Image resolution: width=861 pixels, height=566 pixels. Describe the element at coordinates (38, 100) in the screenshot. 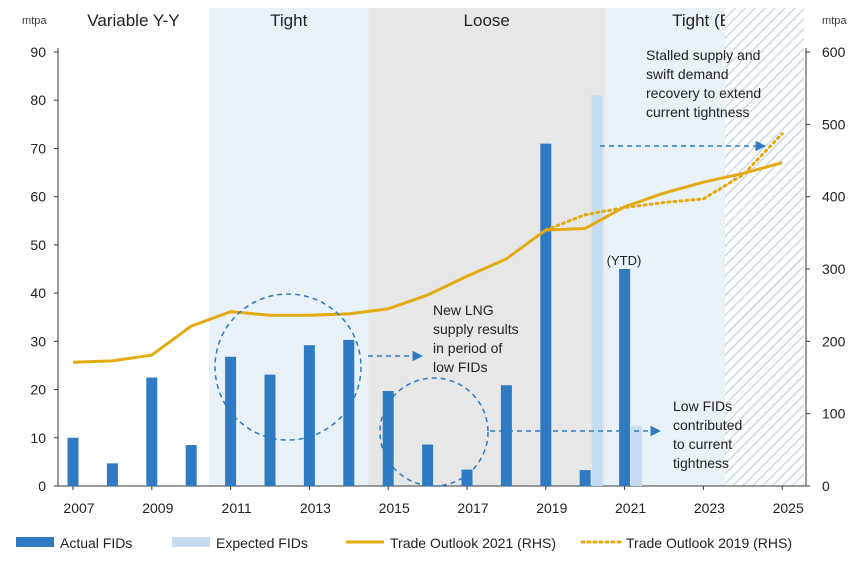

I see `left-tick-label: 80` at that location.